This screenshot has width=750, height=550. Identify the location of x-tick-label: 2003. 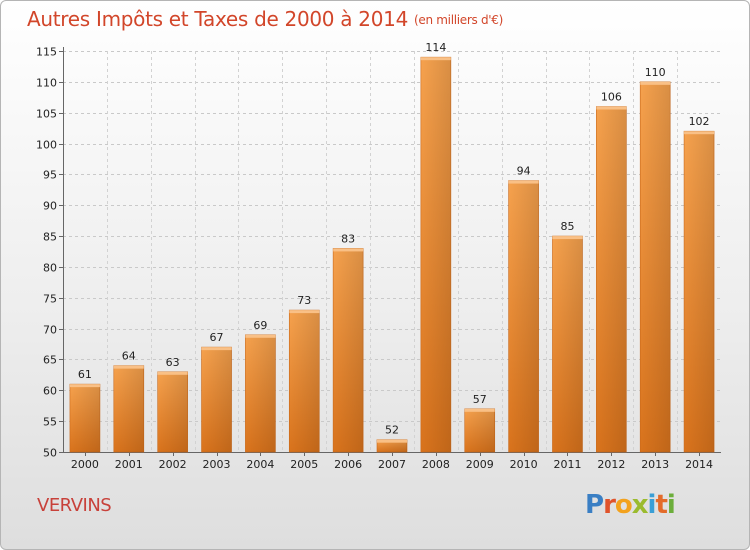
(217, 464).